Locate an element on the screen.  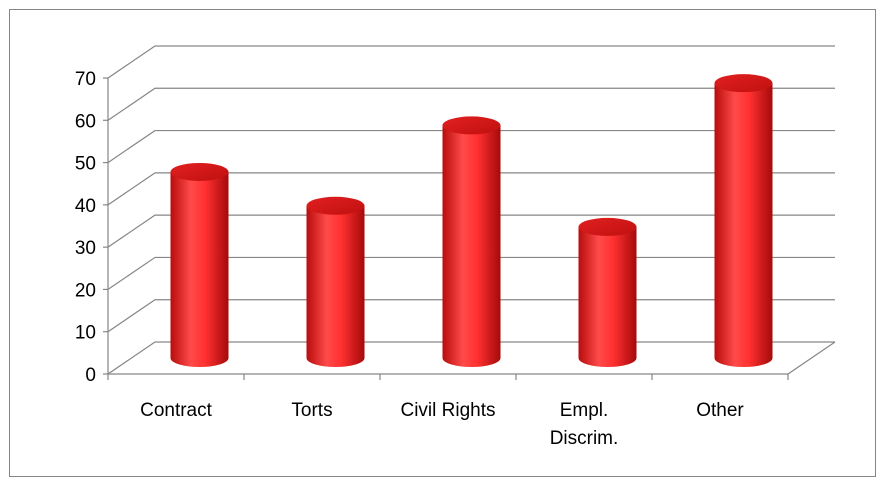
x-tick-label: Empl. Discrim. is located at coordinates (584, 424).